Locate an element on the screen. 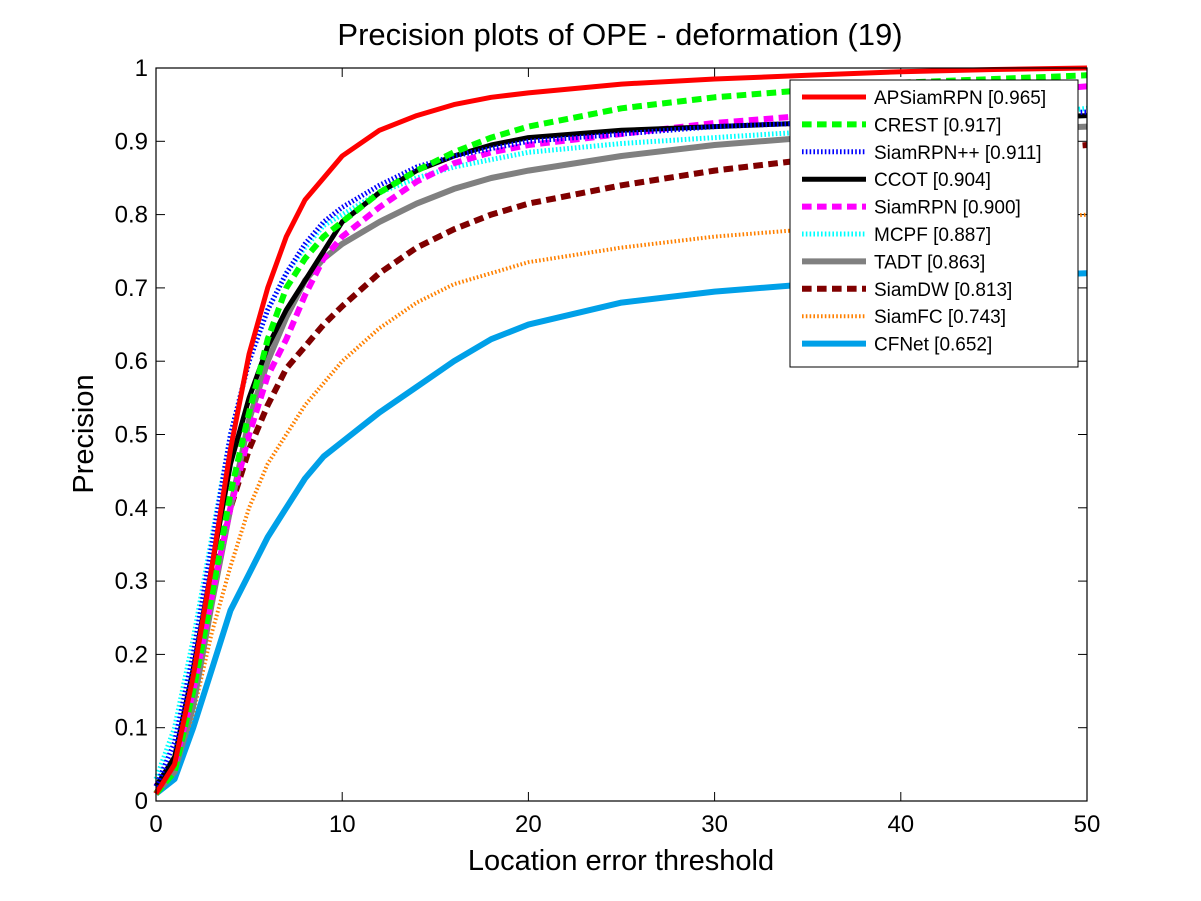  legend-label: CCOT [0.904] is located at coordinates (932, 180).